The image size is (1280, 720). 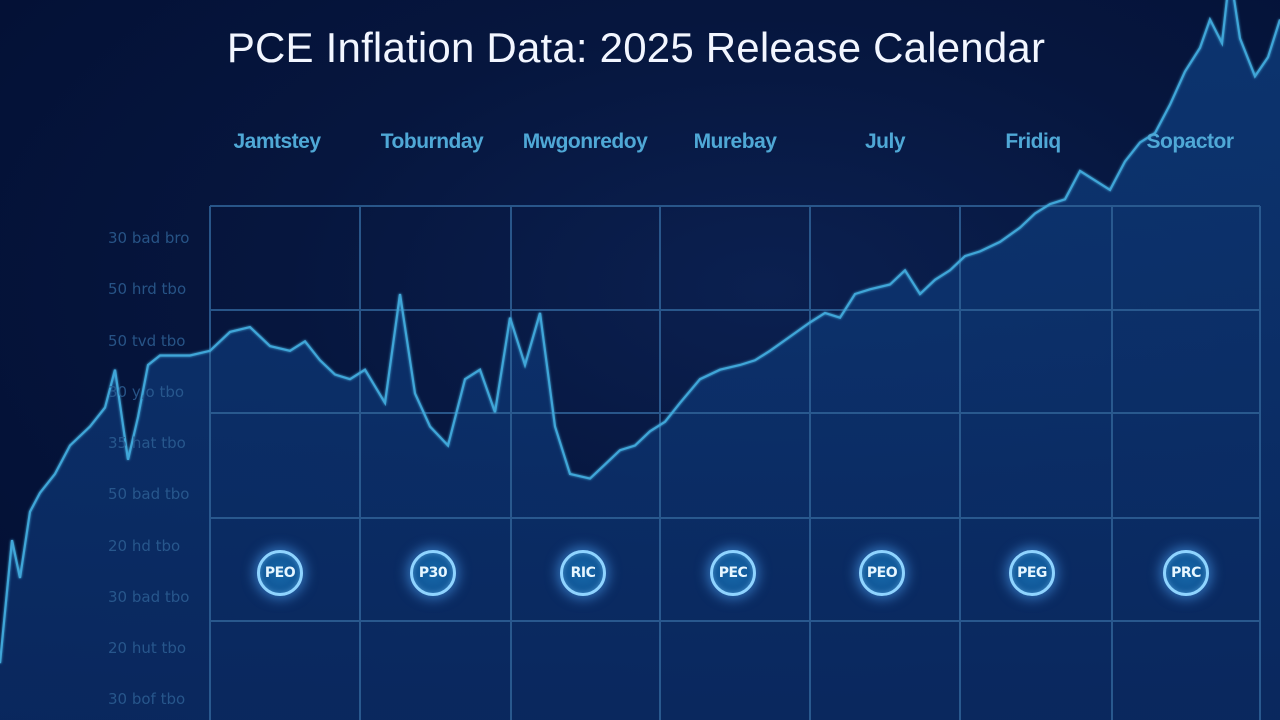 I want to click on y-tick-label: 50 bad tbo, so click(x=149, y=494).